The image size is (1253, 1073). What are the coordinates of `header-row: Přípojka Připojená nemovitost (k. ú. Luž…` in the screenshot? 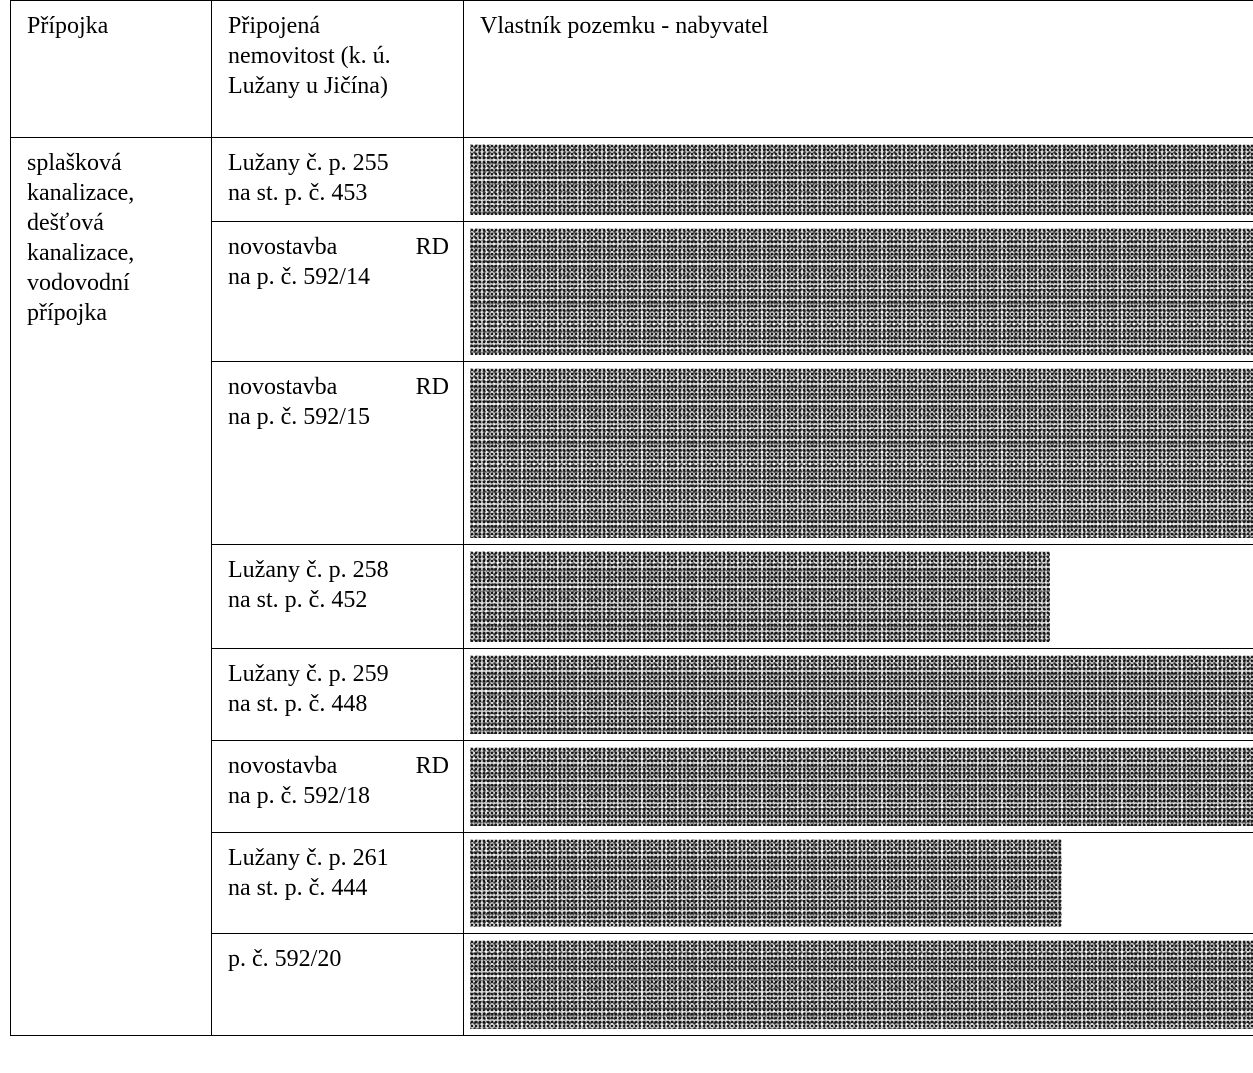 It's located at (631, 69).